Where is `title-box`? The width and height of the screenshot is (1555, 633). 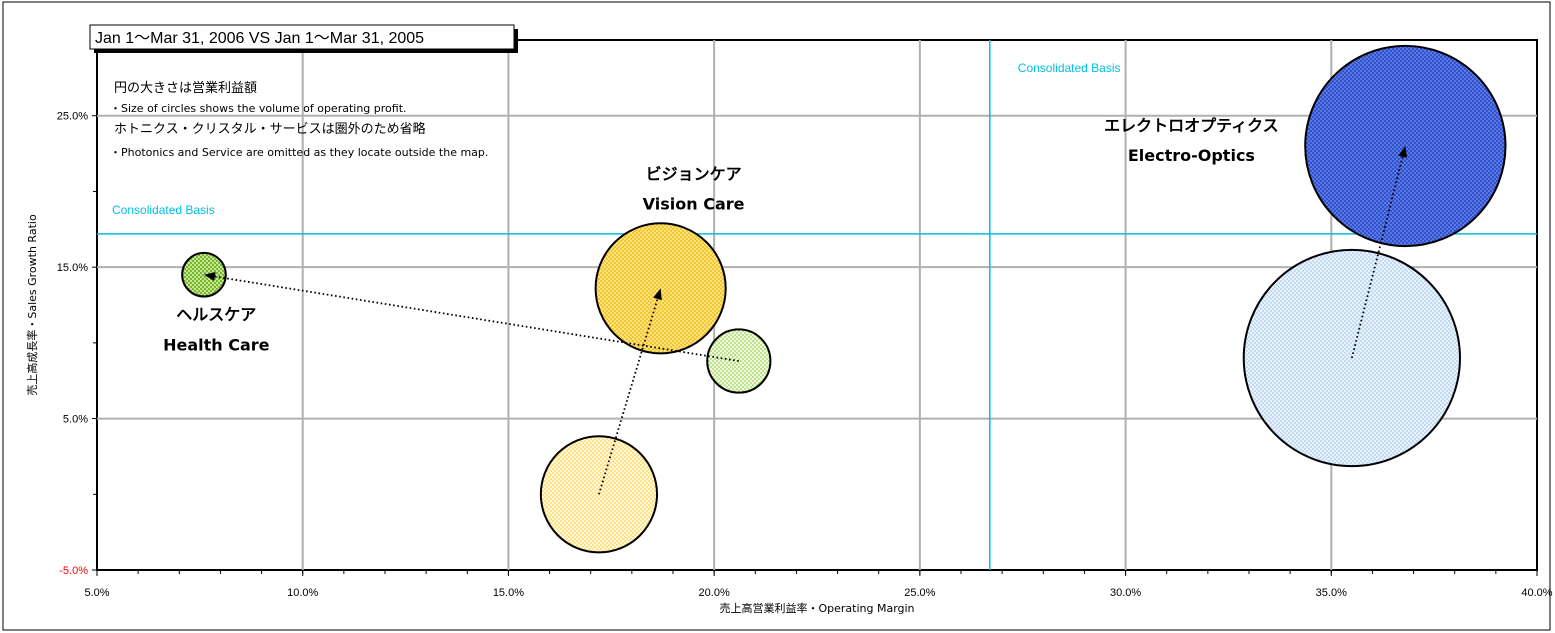 title-box is located at coordinates (302, 37).